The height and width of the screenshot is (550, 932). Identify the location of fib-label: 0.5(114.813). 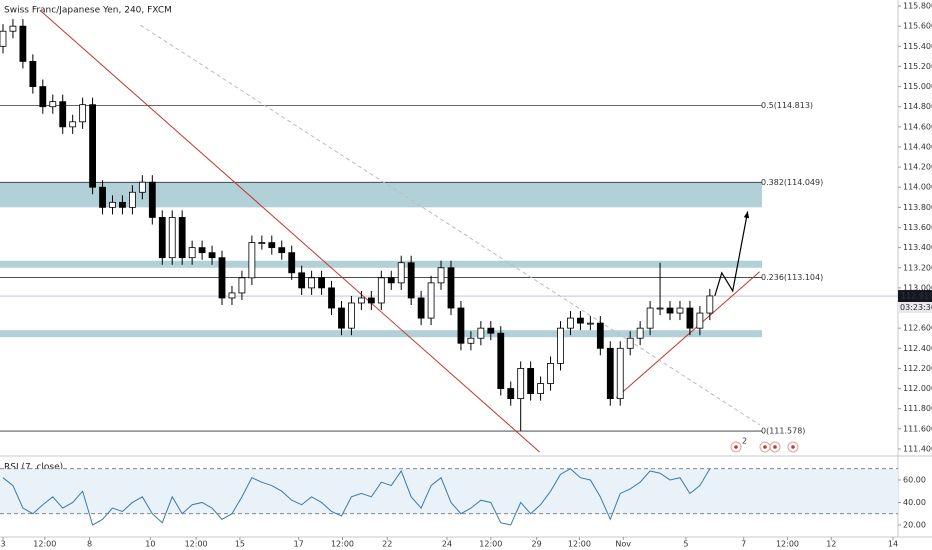
(787, 105).